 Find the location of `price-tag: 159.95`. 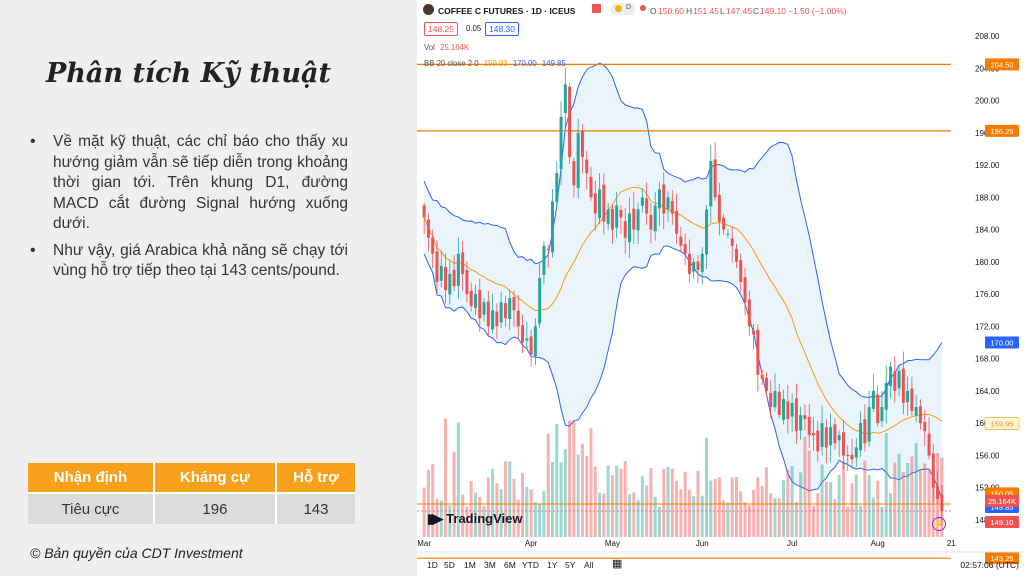

price-tag: 159.95 is located at coordinates (1002, 423).